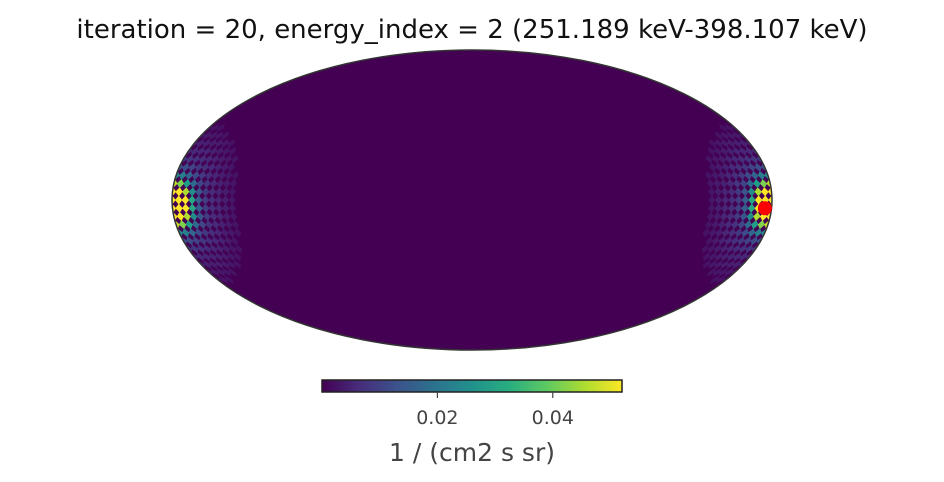 This screenshot has height=482, width=944. I want to click on colorbar-tick-label: 0.04, so click(553, 418).